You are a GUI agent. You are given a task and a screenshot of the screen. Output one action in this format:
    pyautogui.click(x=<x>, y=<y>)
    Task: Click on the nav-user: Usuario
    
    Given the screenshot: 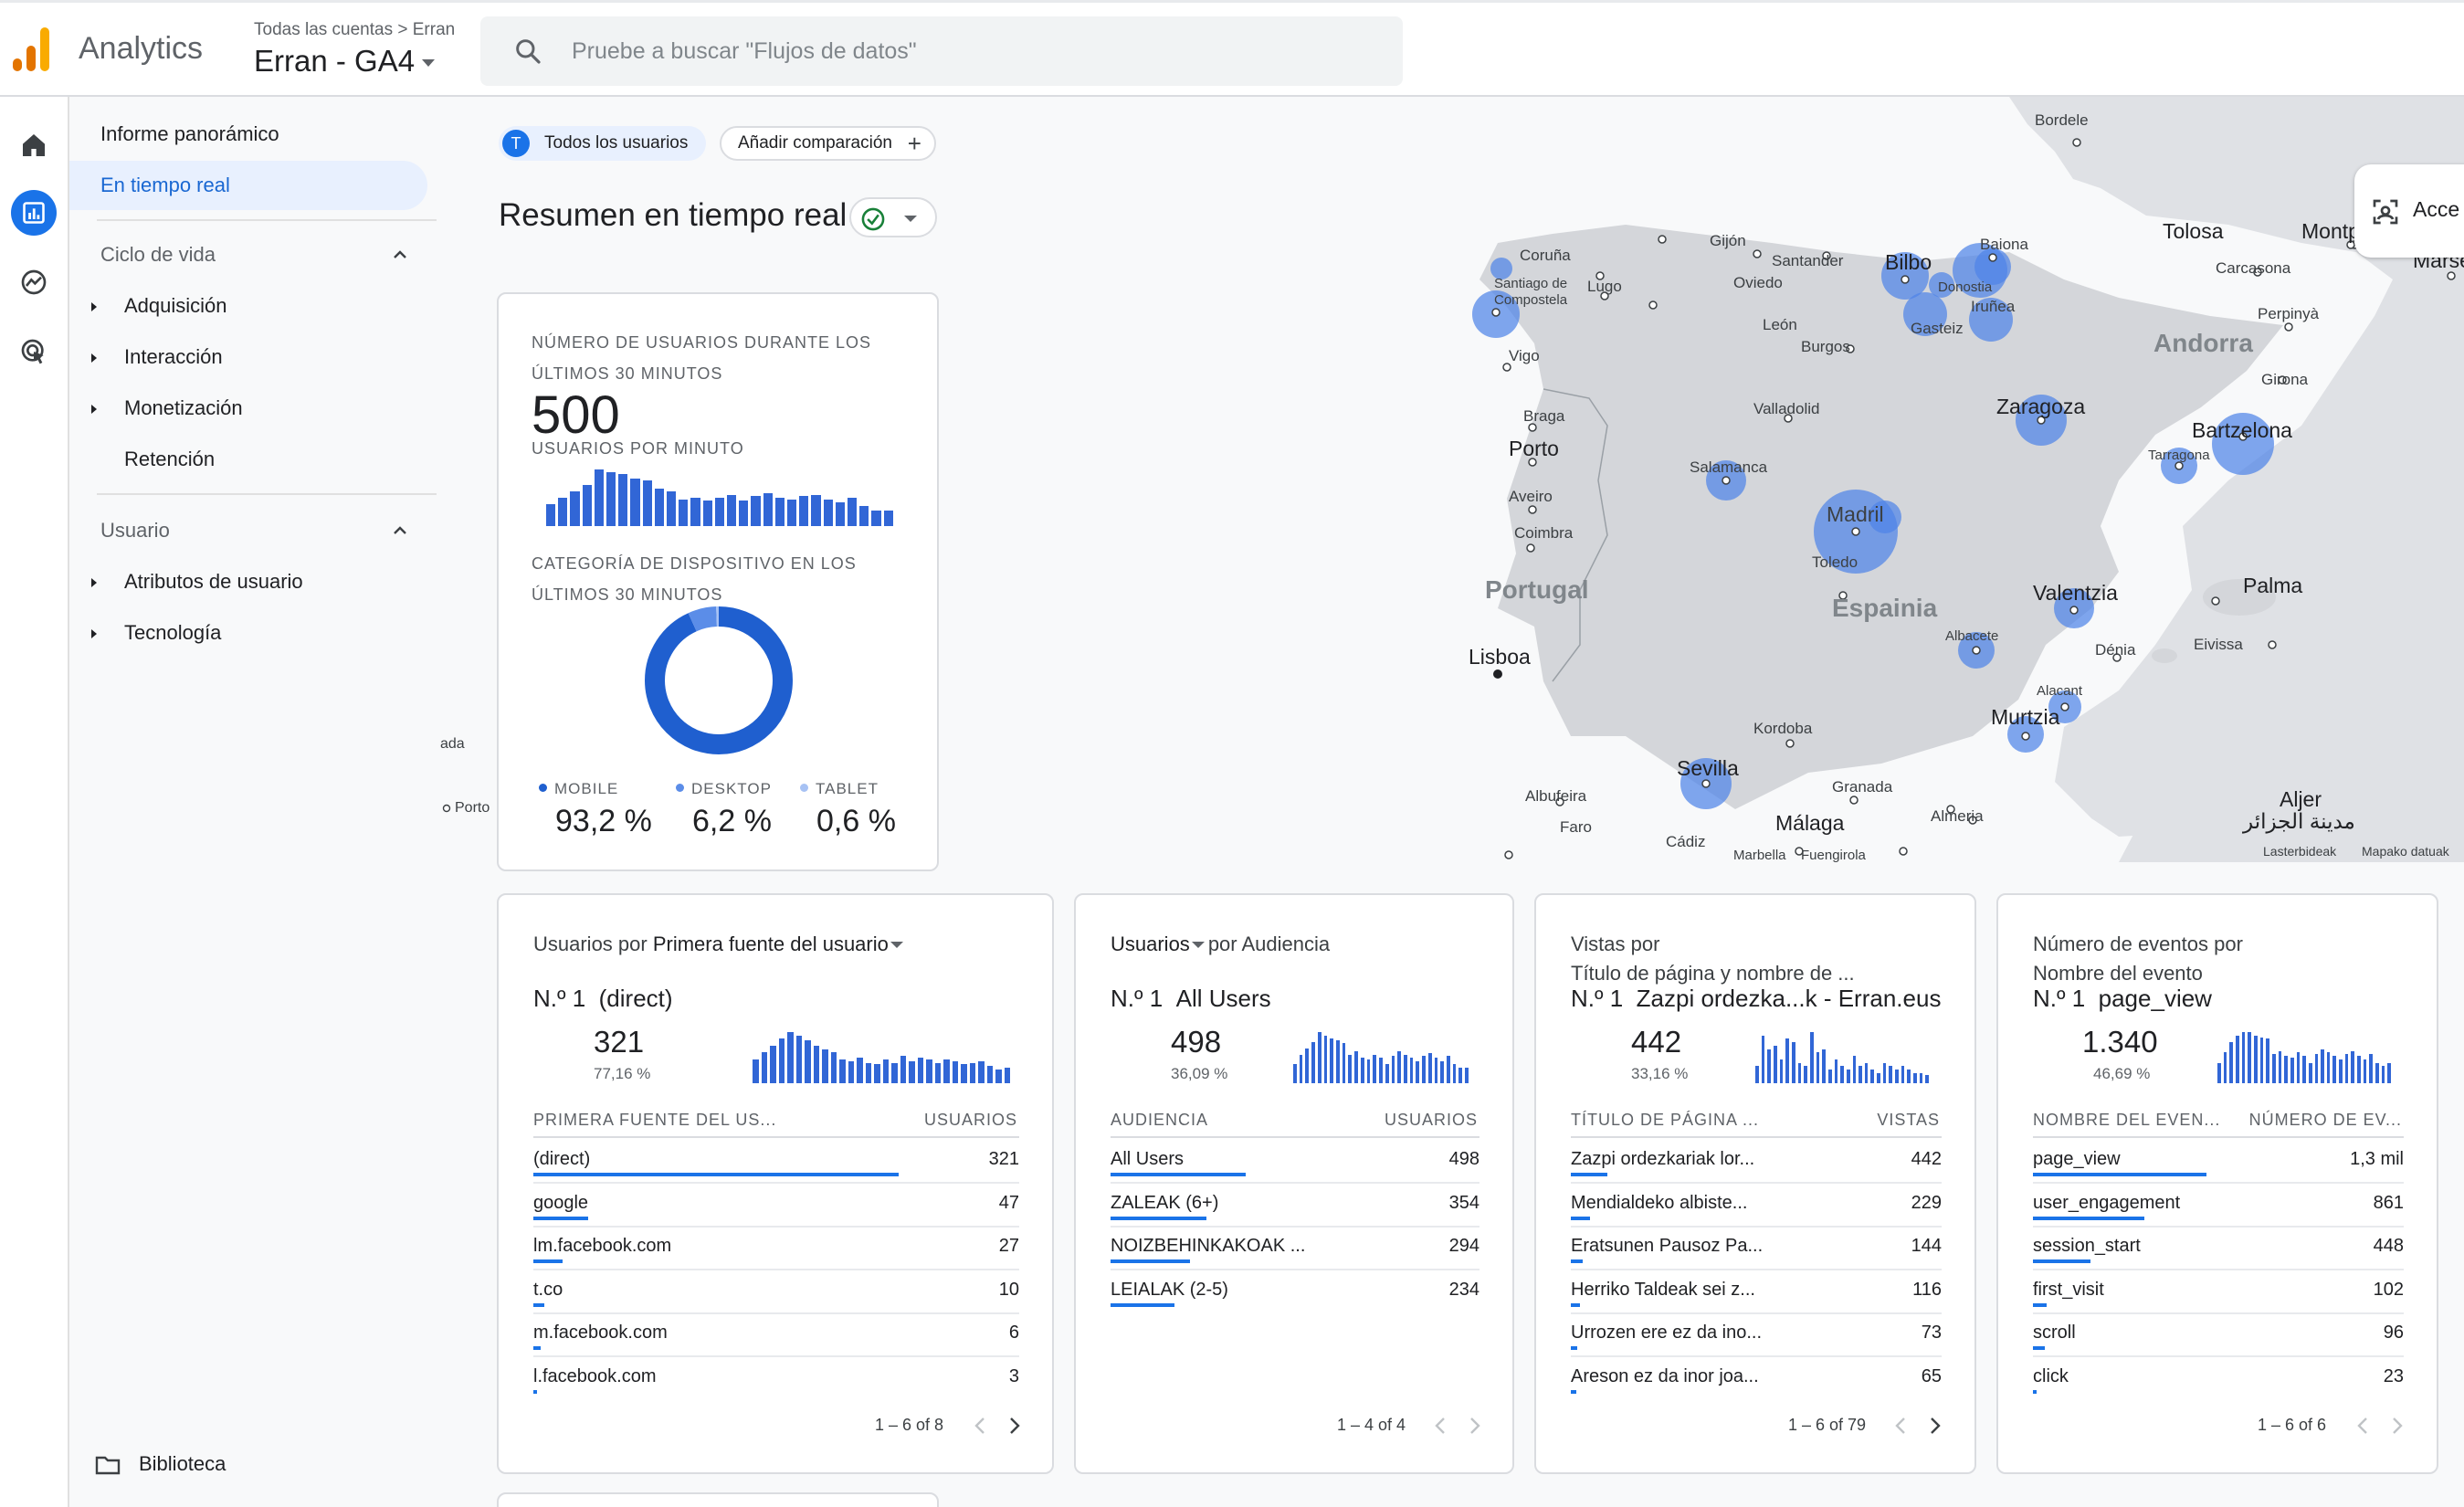 What is the action you would take?
    pyautogui.click(x=248, y=530)
    